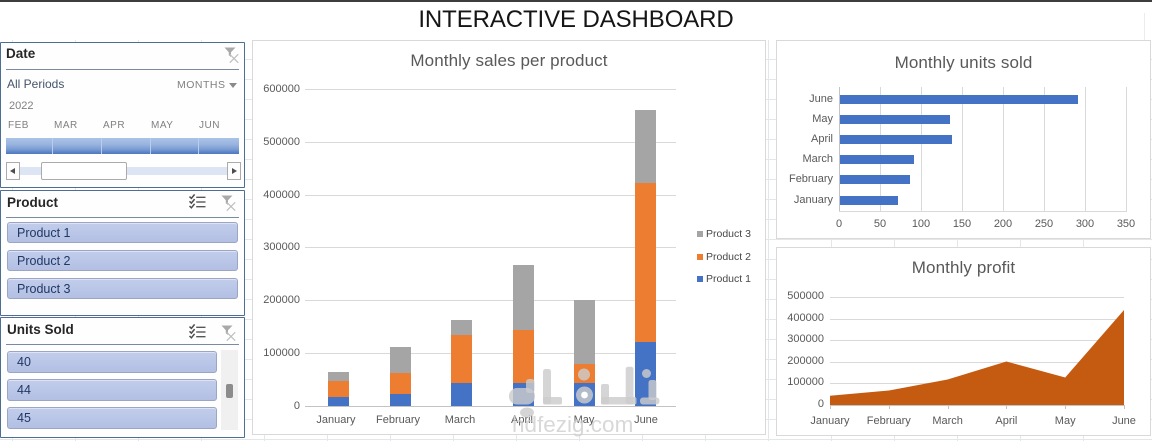  Describe the element at coordinates (572, 424) in the screenshot. I see `svg-text: hdfezig.com` at that location.